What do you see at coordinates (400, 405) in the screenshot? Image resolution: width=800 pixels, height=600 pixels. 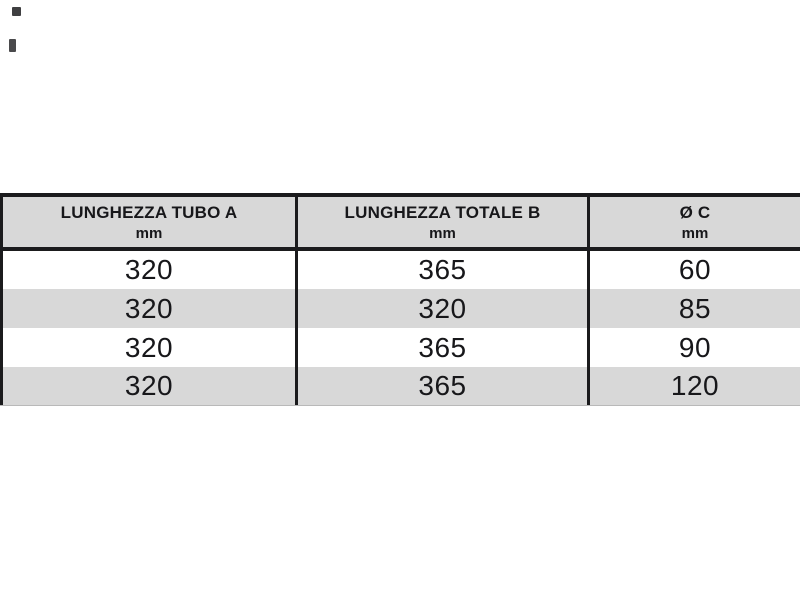 I see `table-bottom-rule` at bounding box center [400, 405].